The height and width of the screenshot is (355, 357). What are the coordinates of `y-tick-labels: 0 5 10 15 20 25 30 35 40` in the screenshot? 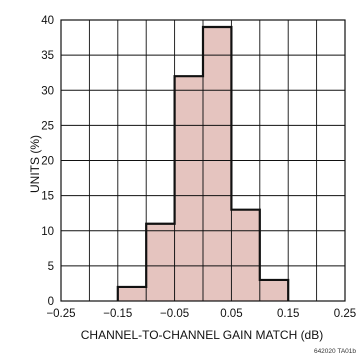 It's located at (47, 161).